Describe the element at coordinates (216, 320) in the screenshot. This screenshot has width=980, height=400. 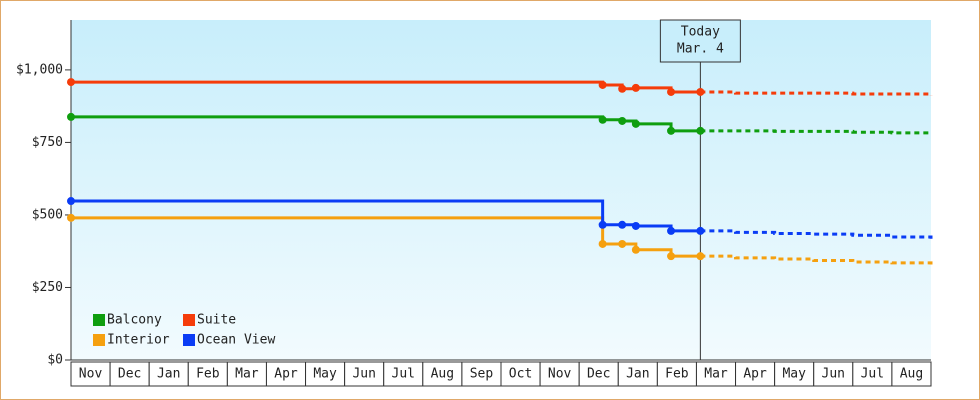
I see `legend-label: Suite` at that location.